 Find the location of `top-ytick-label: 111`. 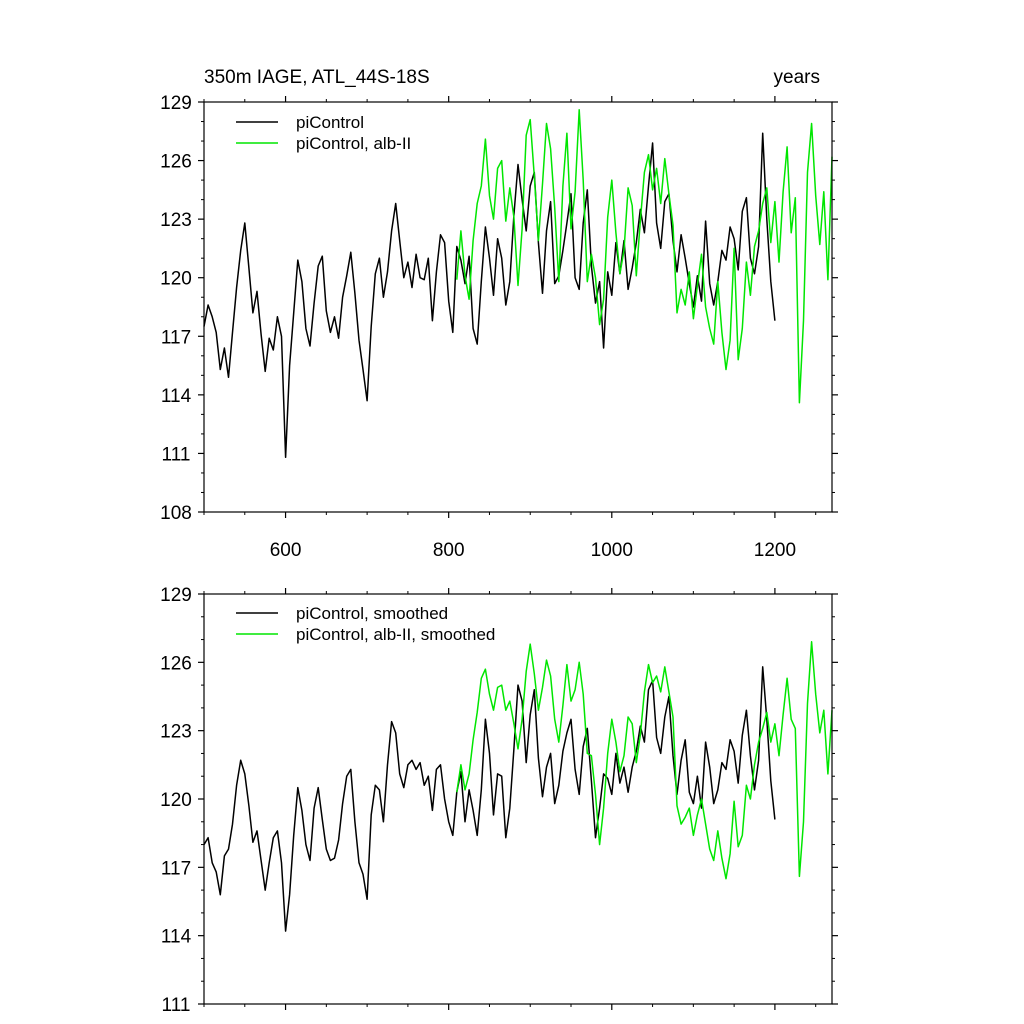

top-ytick-label: 111 is located at coordinates (176, 454).